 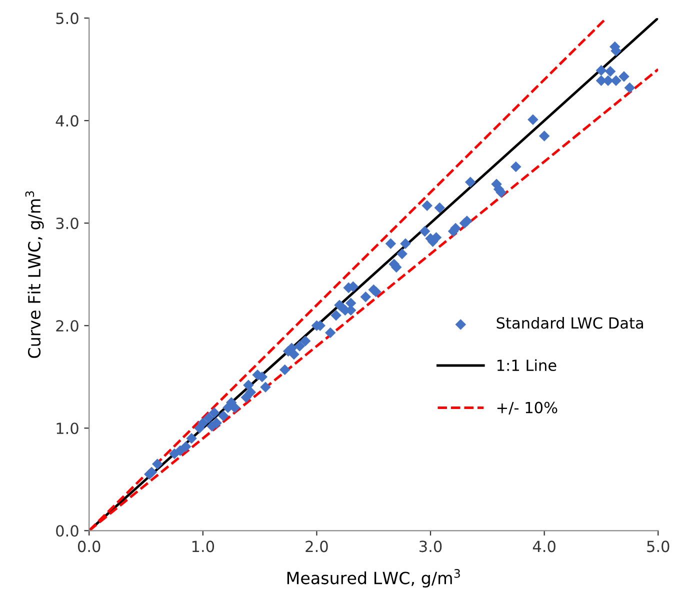 I want to click on x-tick-label: 2.0, so click(x=317, y=546).